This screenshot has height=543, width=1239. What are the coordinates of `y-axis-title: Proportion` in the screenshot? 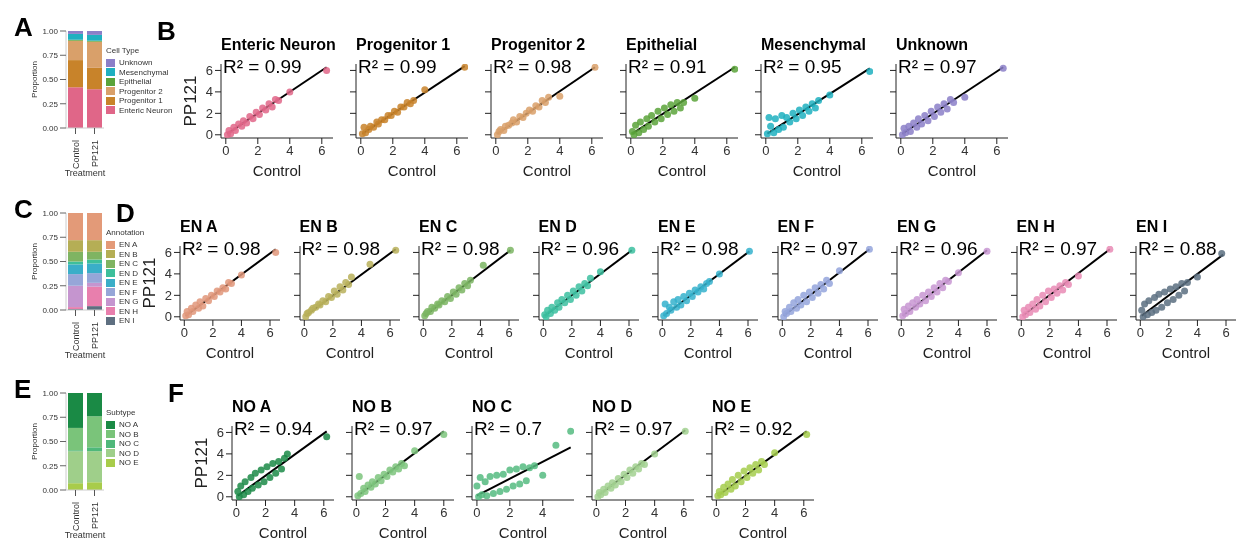 It's located at (34, 441).